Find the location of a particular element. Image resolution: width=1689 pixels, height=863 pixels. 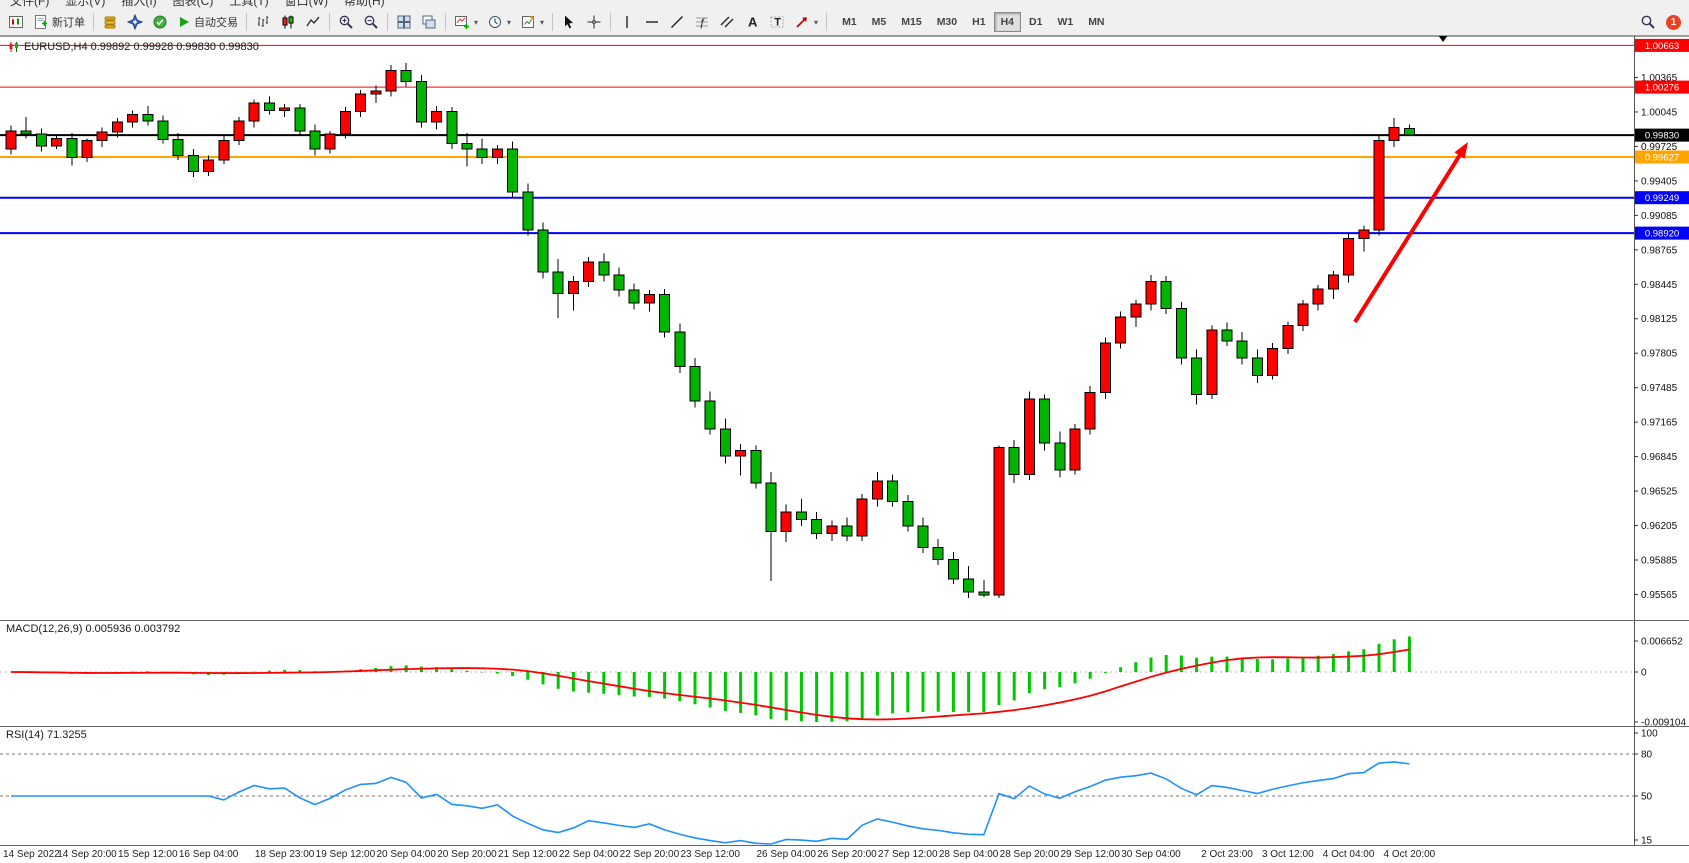

zoom-in-button is located at coordinates (346, 22).